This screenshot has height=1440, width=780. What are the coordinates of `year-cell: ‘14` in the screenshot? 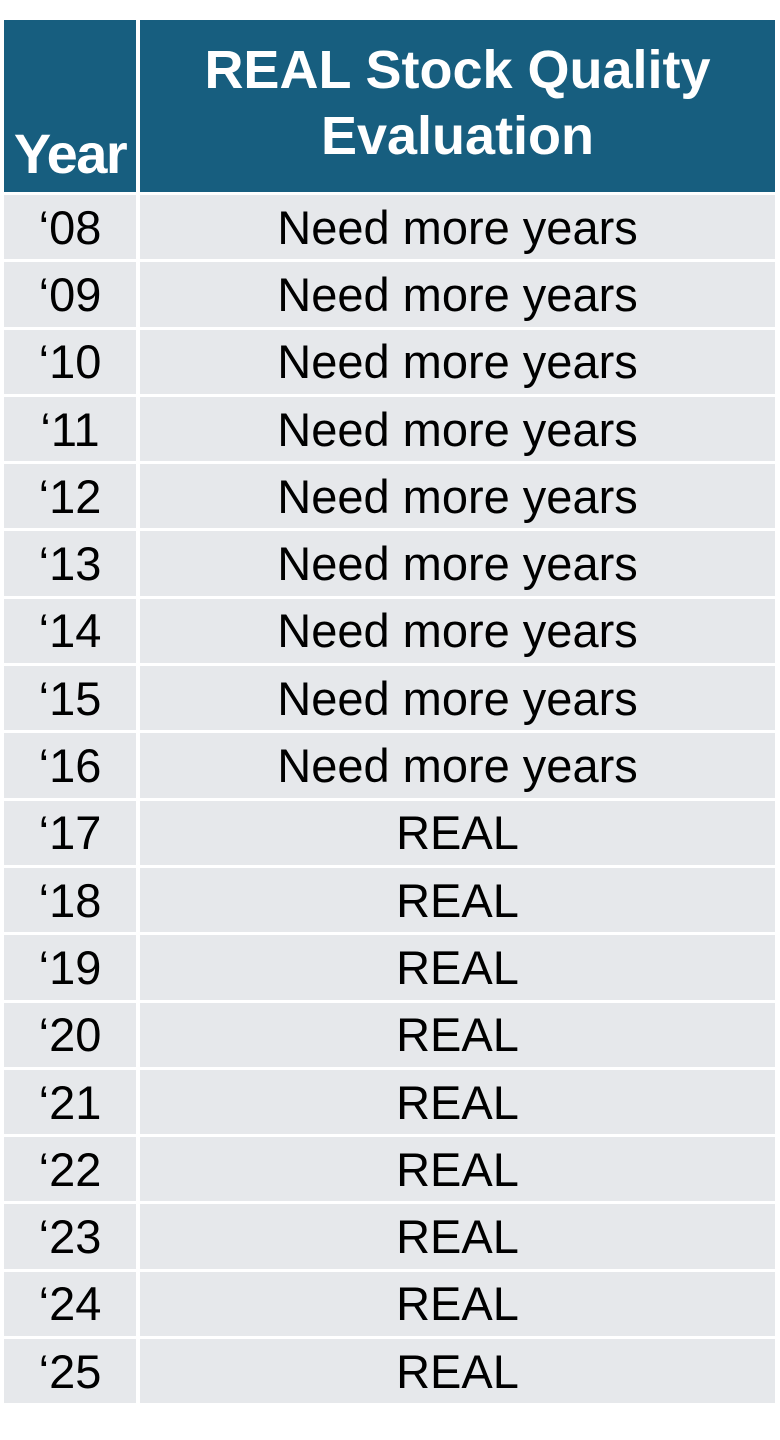 It's located at (70, 631).